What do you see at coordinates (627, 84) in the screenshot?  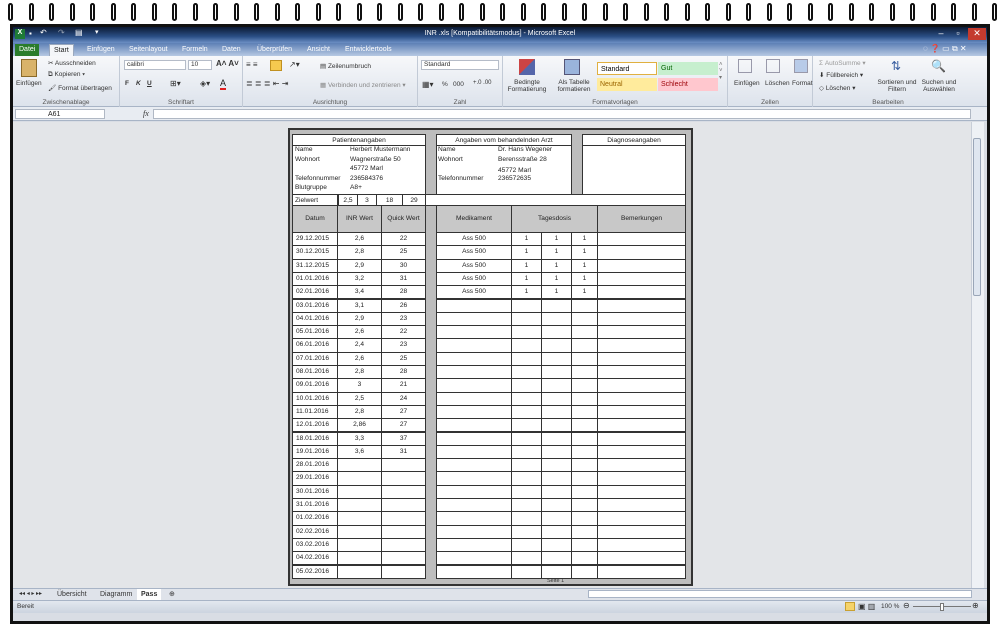 I see `style-neutral: Neutral` at bounding box center [627, 84].